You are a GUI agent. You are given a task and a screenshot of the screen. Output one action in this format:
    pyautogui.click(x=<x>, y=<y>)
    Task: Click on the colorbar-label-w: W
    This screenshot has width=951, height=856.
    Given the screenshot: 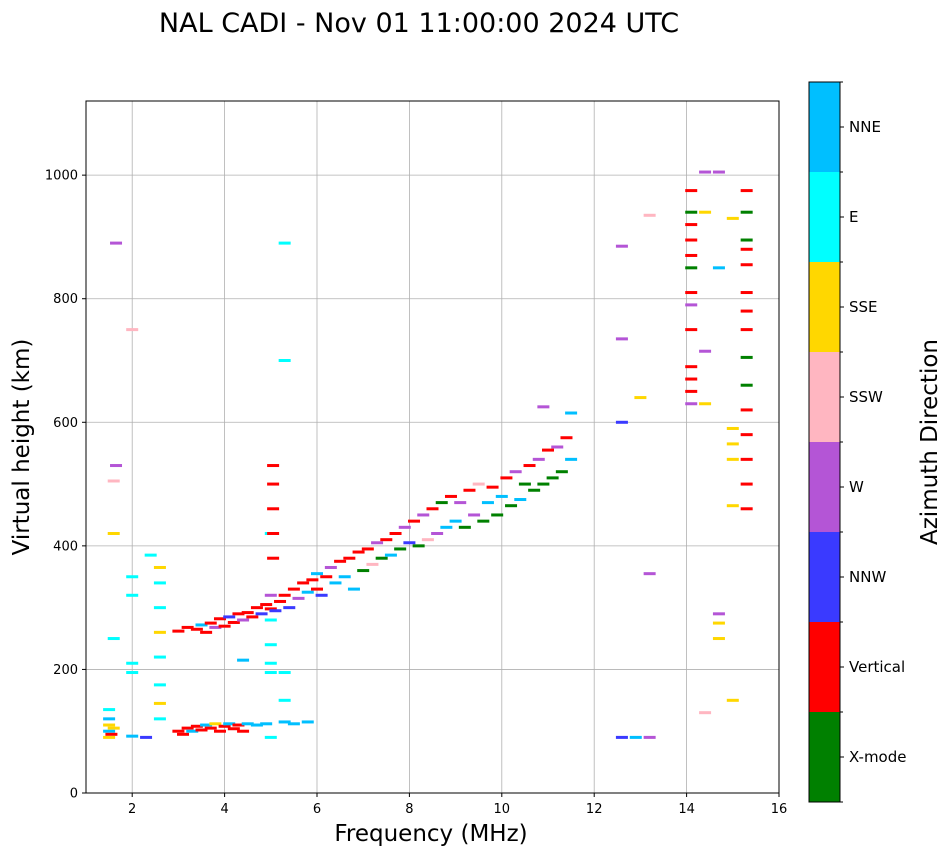 What is the action you would take?
    pyautogui.click(x=856, y=487)
    